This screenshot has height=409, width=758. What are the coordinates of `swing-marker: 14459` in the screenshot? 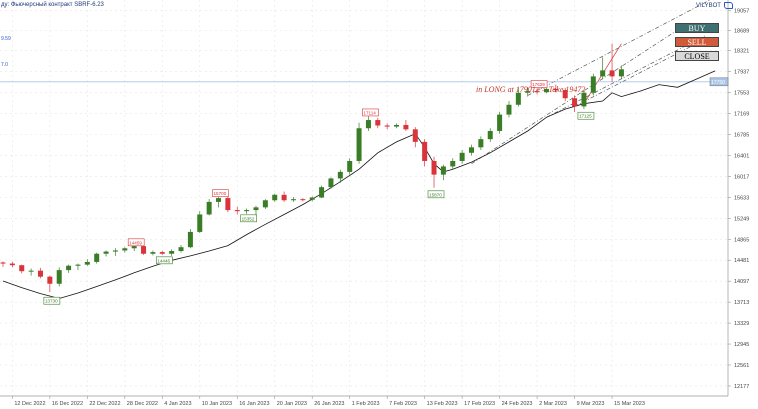 It's located at (136, 242).